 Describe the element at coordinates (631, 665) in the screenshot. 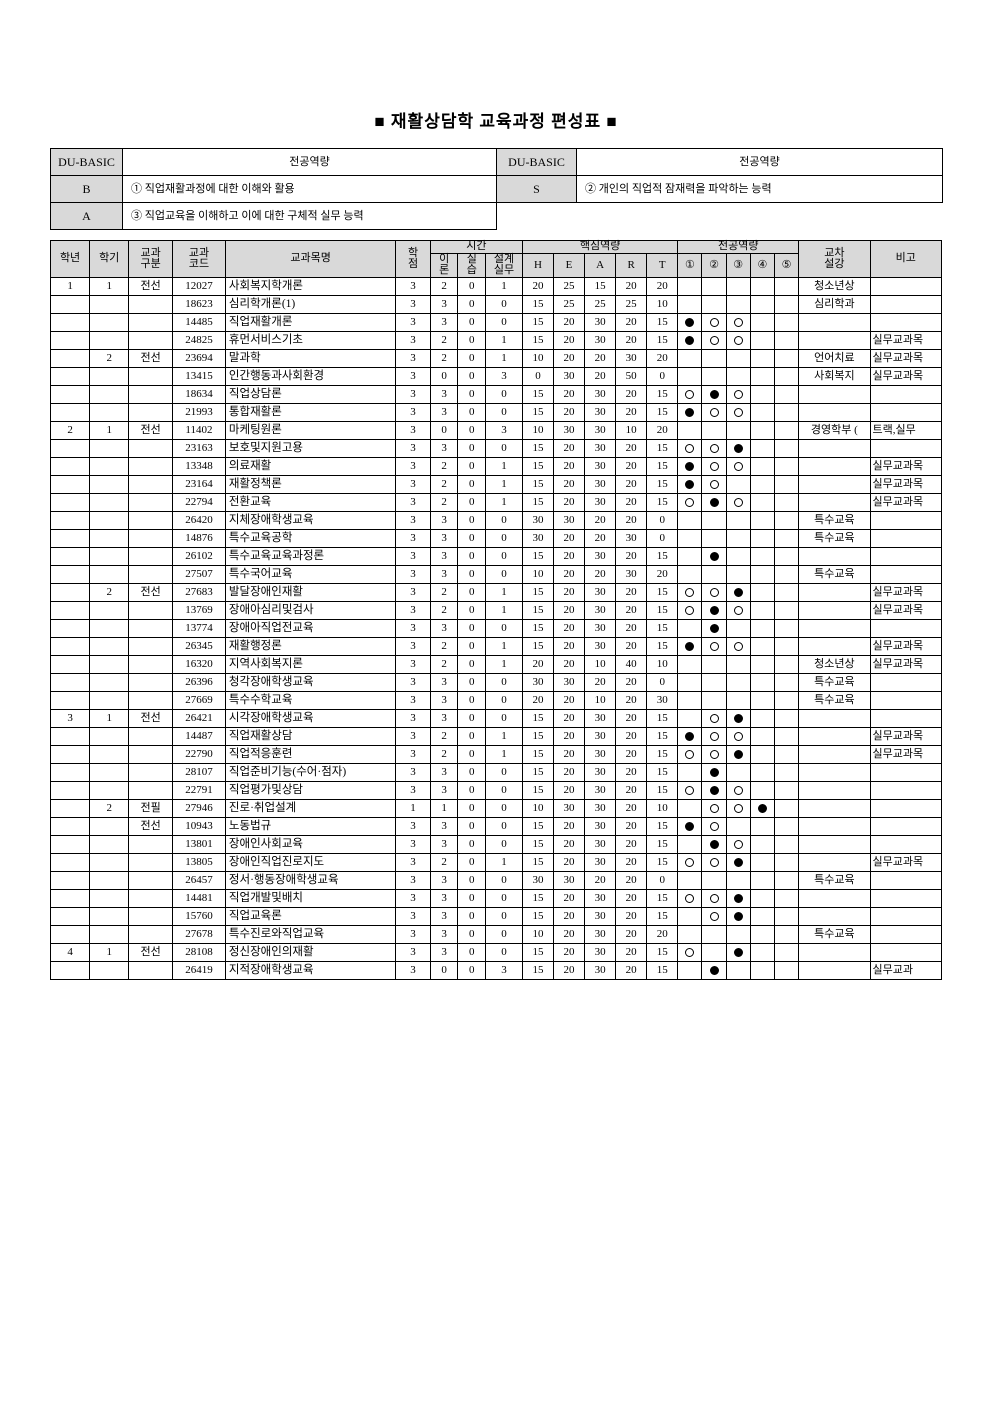

I see `cell-r: 40` at that location.